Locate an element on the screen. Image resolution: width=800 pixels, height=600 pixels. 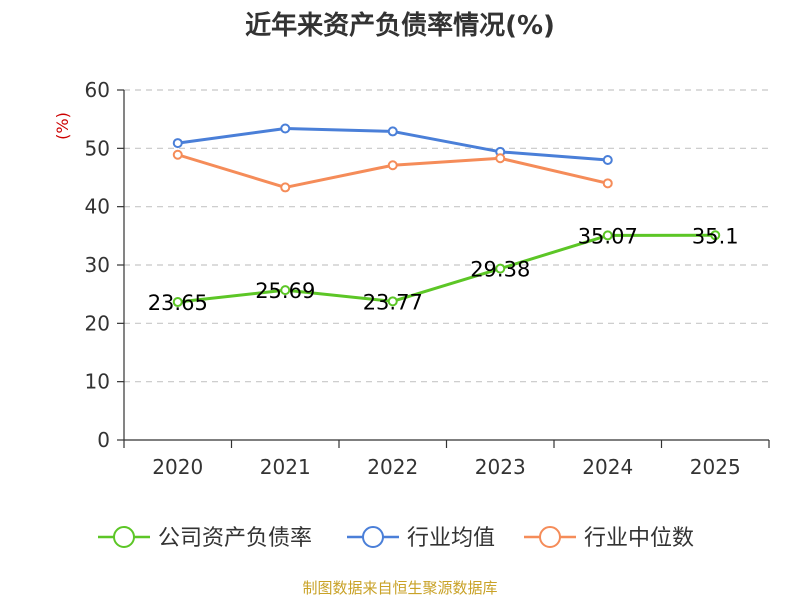
data-label: 23.77 is located at coordinates (393, 302).